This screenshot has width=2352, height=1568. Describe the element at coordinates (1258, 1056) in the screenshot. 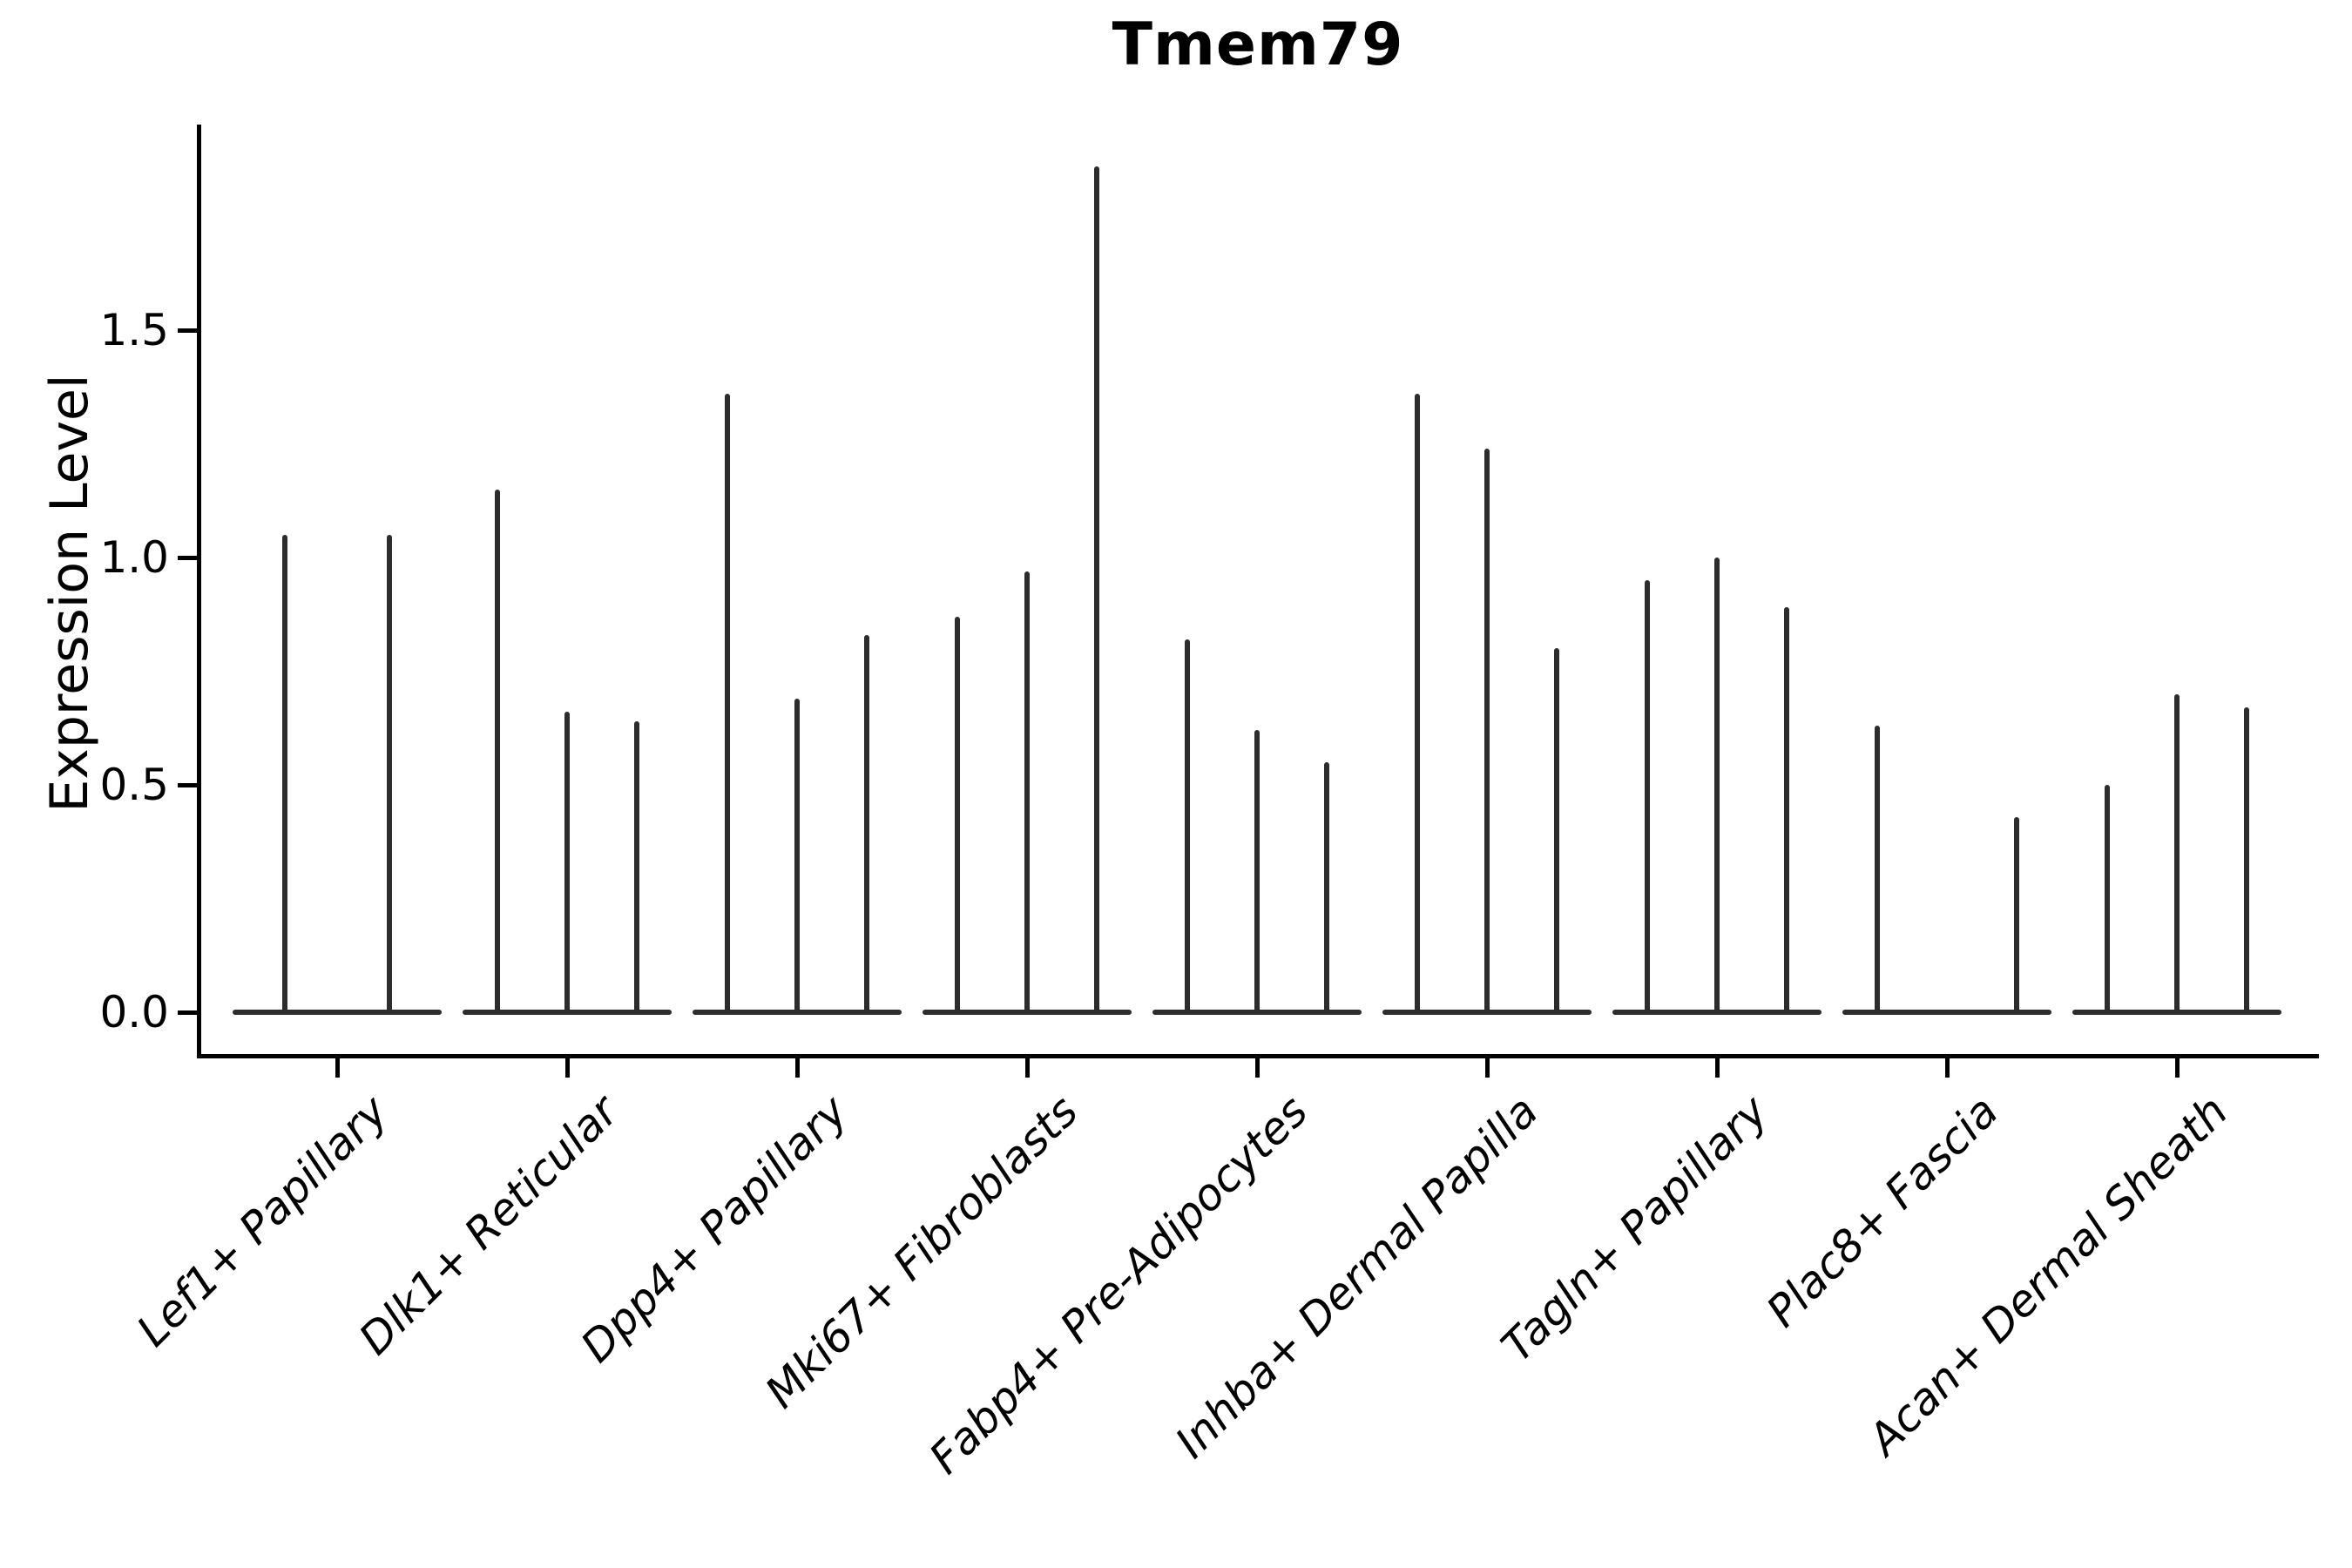

I see `x-axis-spine` at that location.